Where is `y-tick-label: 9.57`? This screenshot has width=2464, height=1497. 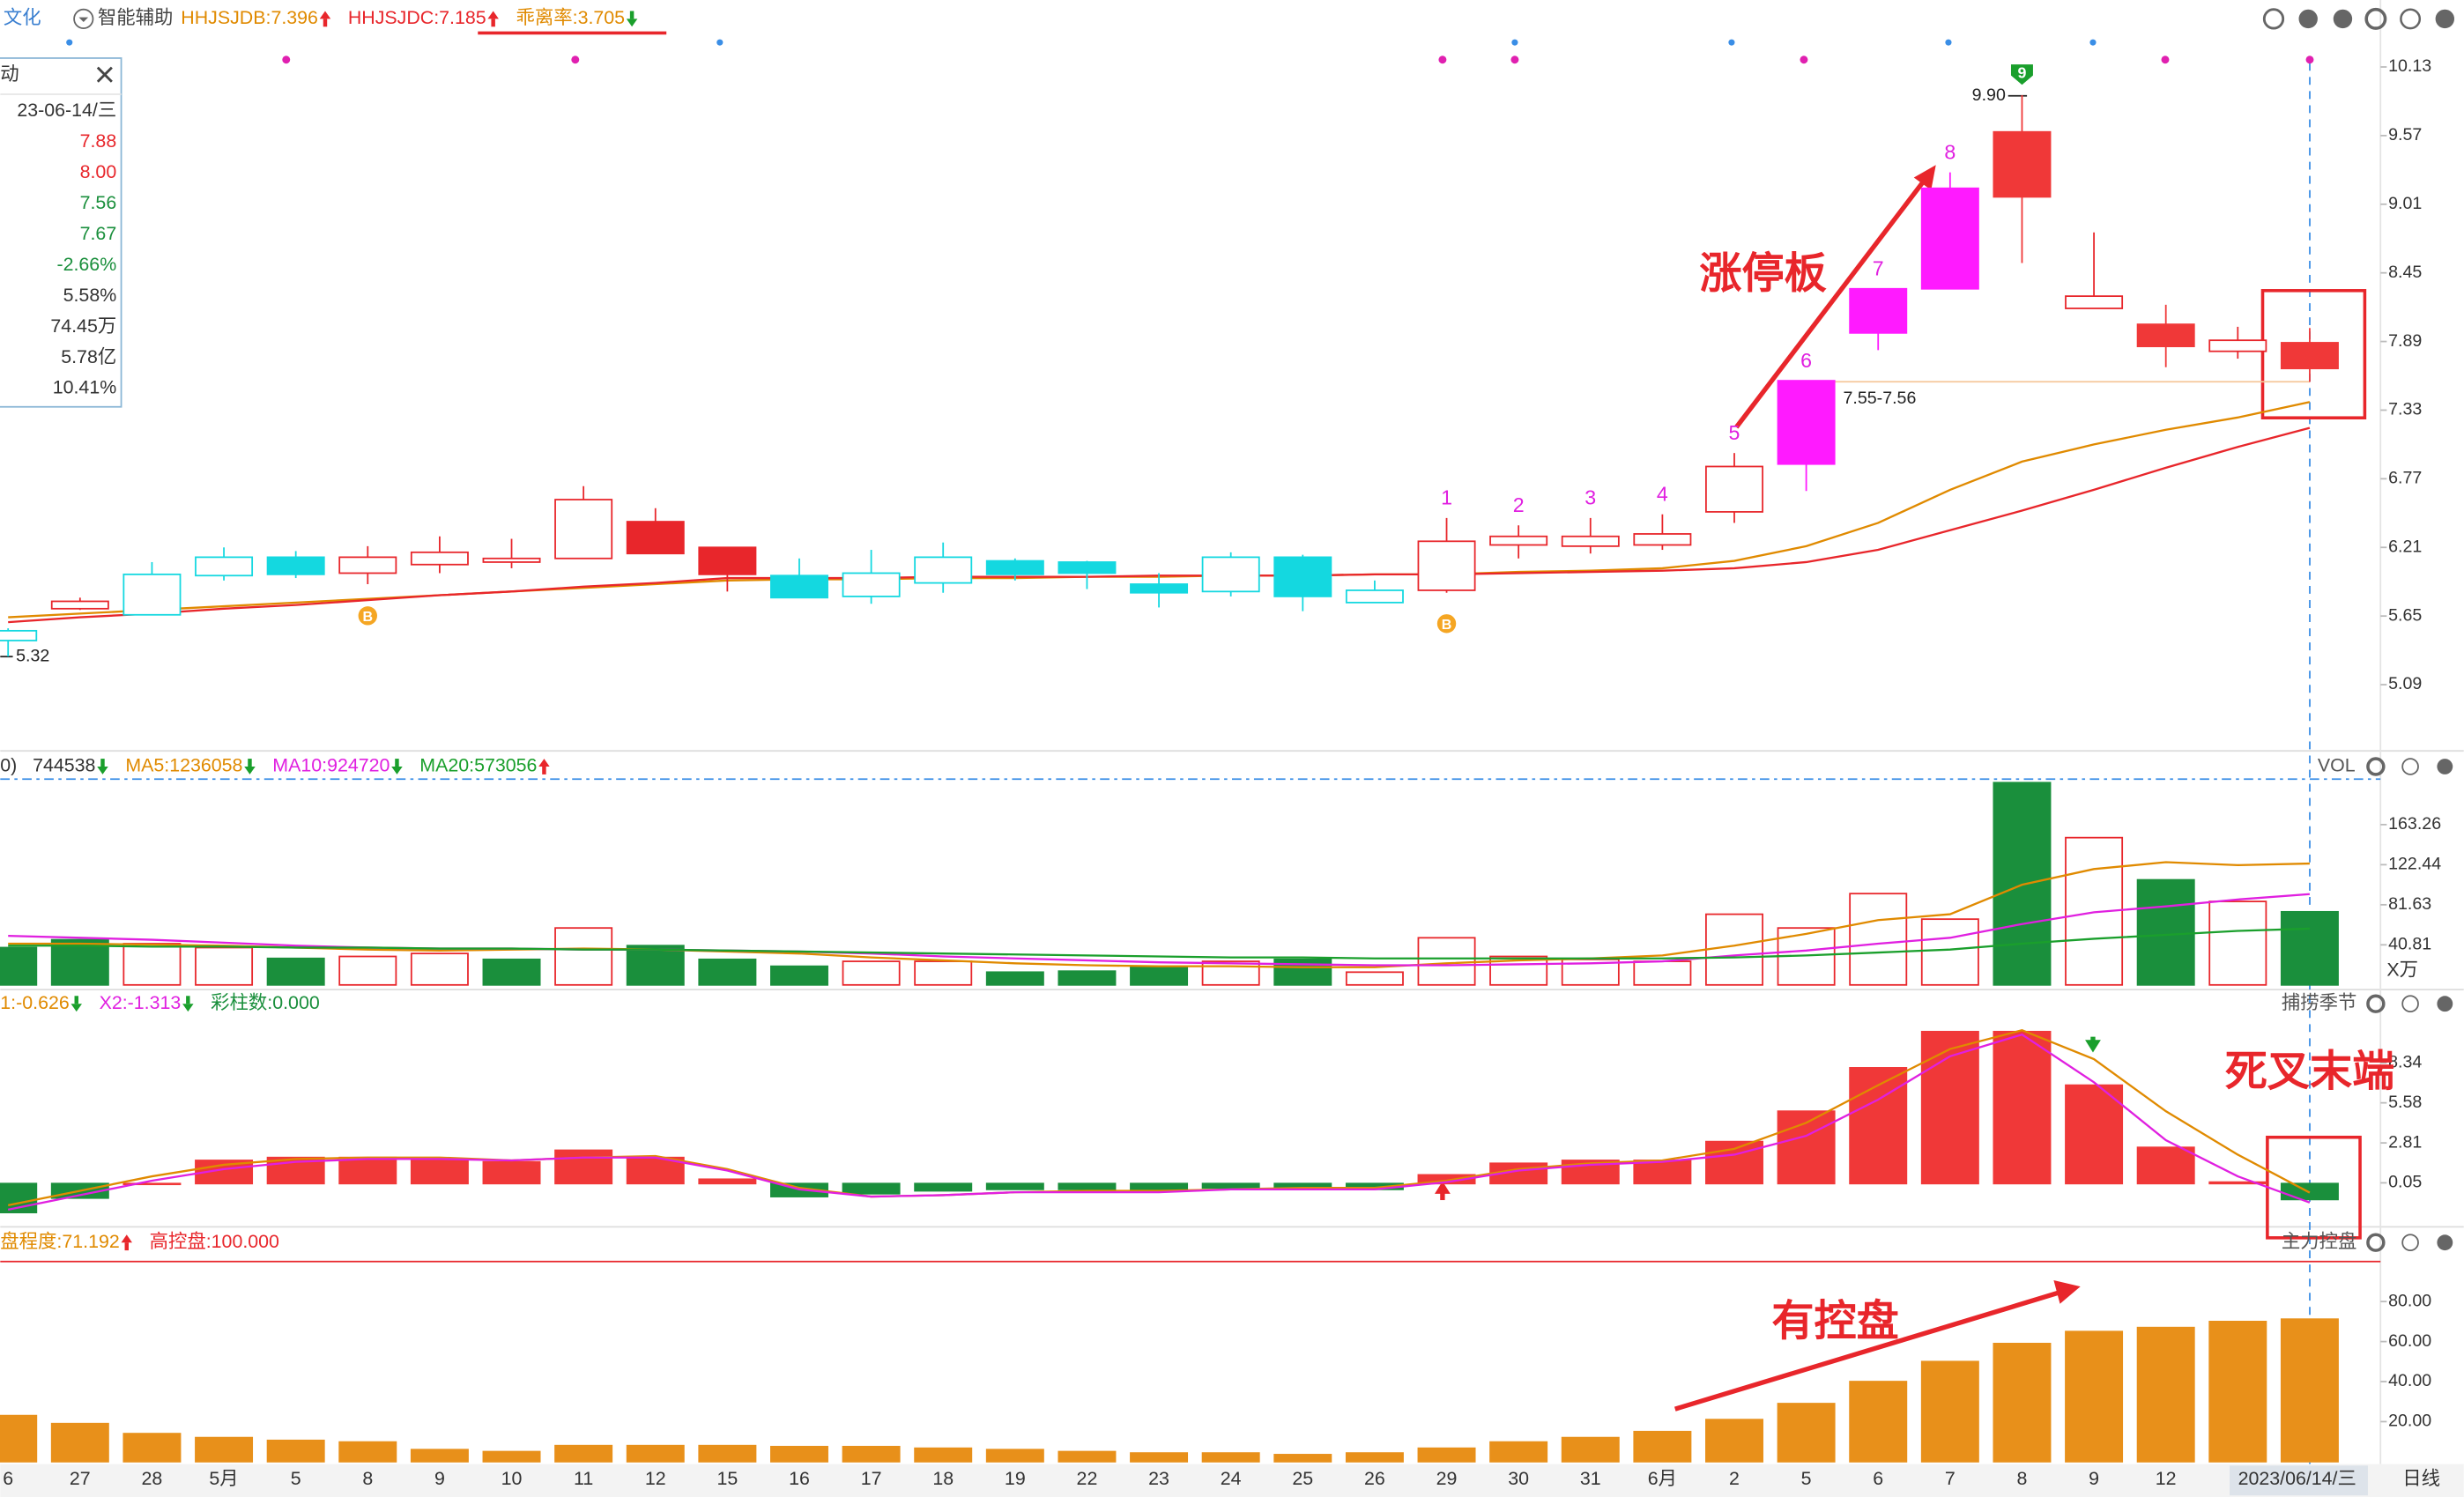
y-tick-label: 9.57 is located at coordinates (2405, 135).